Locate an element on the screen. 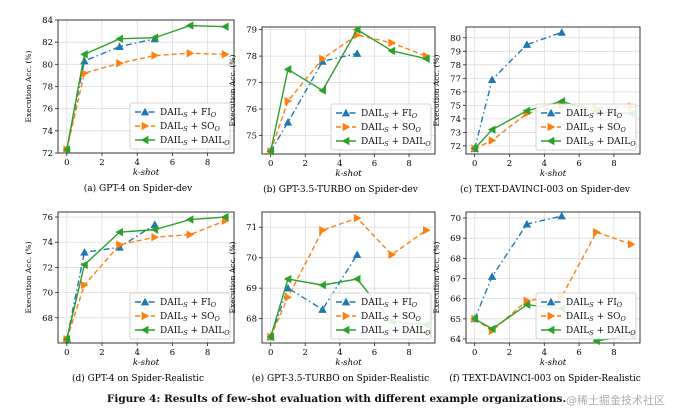 This screenshot has width=673, height=412. y-tick-label: 72 is located at coordinates (47, 154).